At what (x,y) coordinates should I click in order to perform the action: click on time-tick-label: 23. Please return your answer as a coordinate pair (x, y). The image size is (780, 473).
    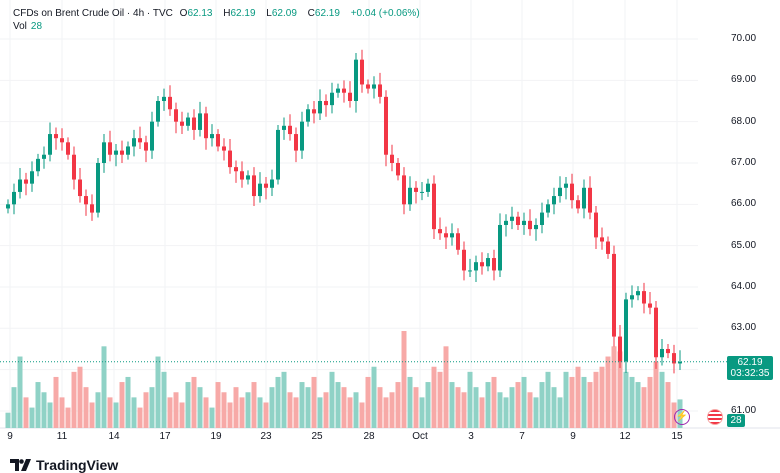
    Looking at the image, I should click on (266, 436).